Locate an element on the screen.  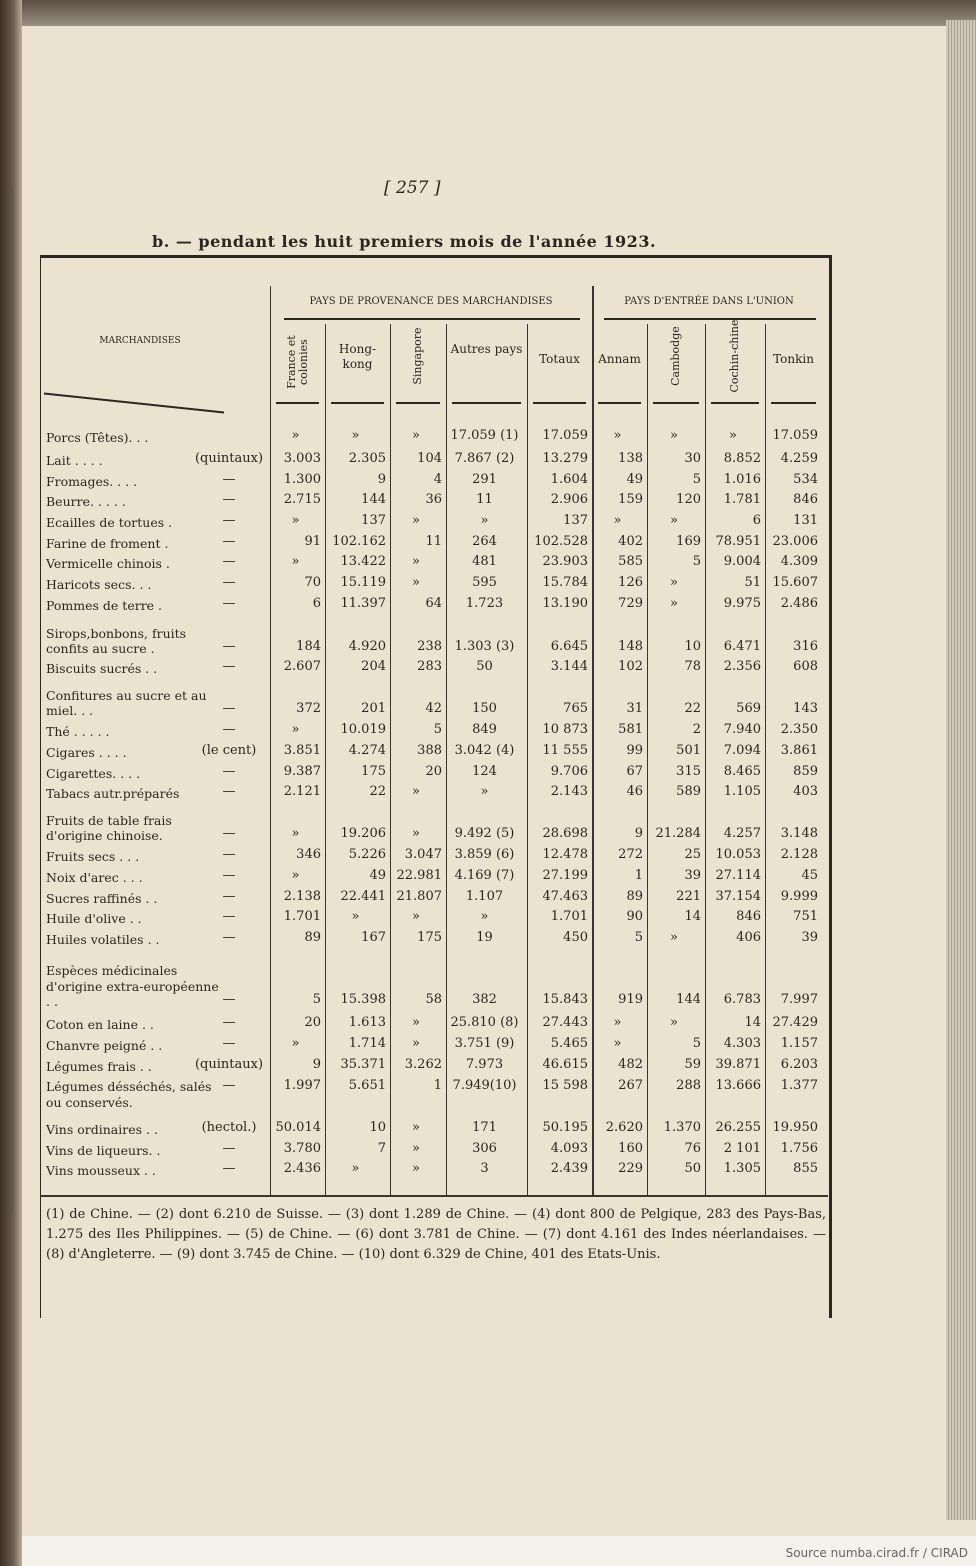
table-cell: 4.257 is located at coordinates (742, 833).